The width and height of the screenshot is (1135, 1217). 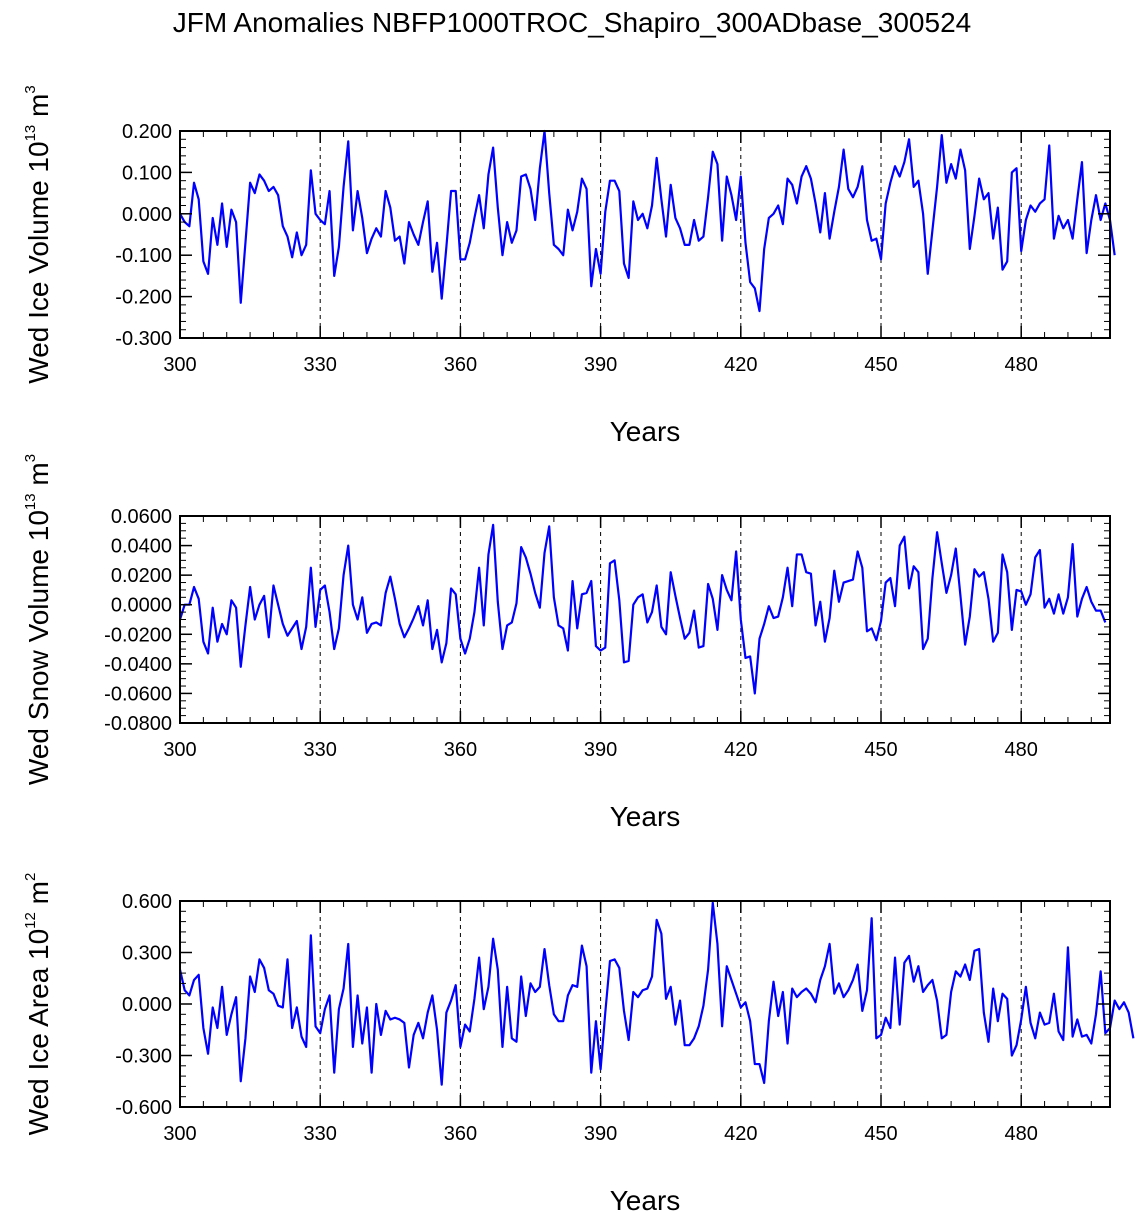 What do you see at coordinates (38, 619) in the screenshot?
I see `y-axis-label: Wed Snow Volume 1013 m3` at bounding box center [38, 619].